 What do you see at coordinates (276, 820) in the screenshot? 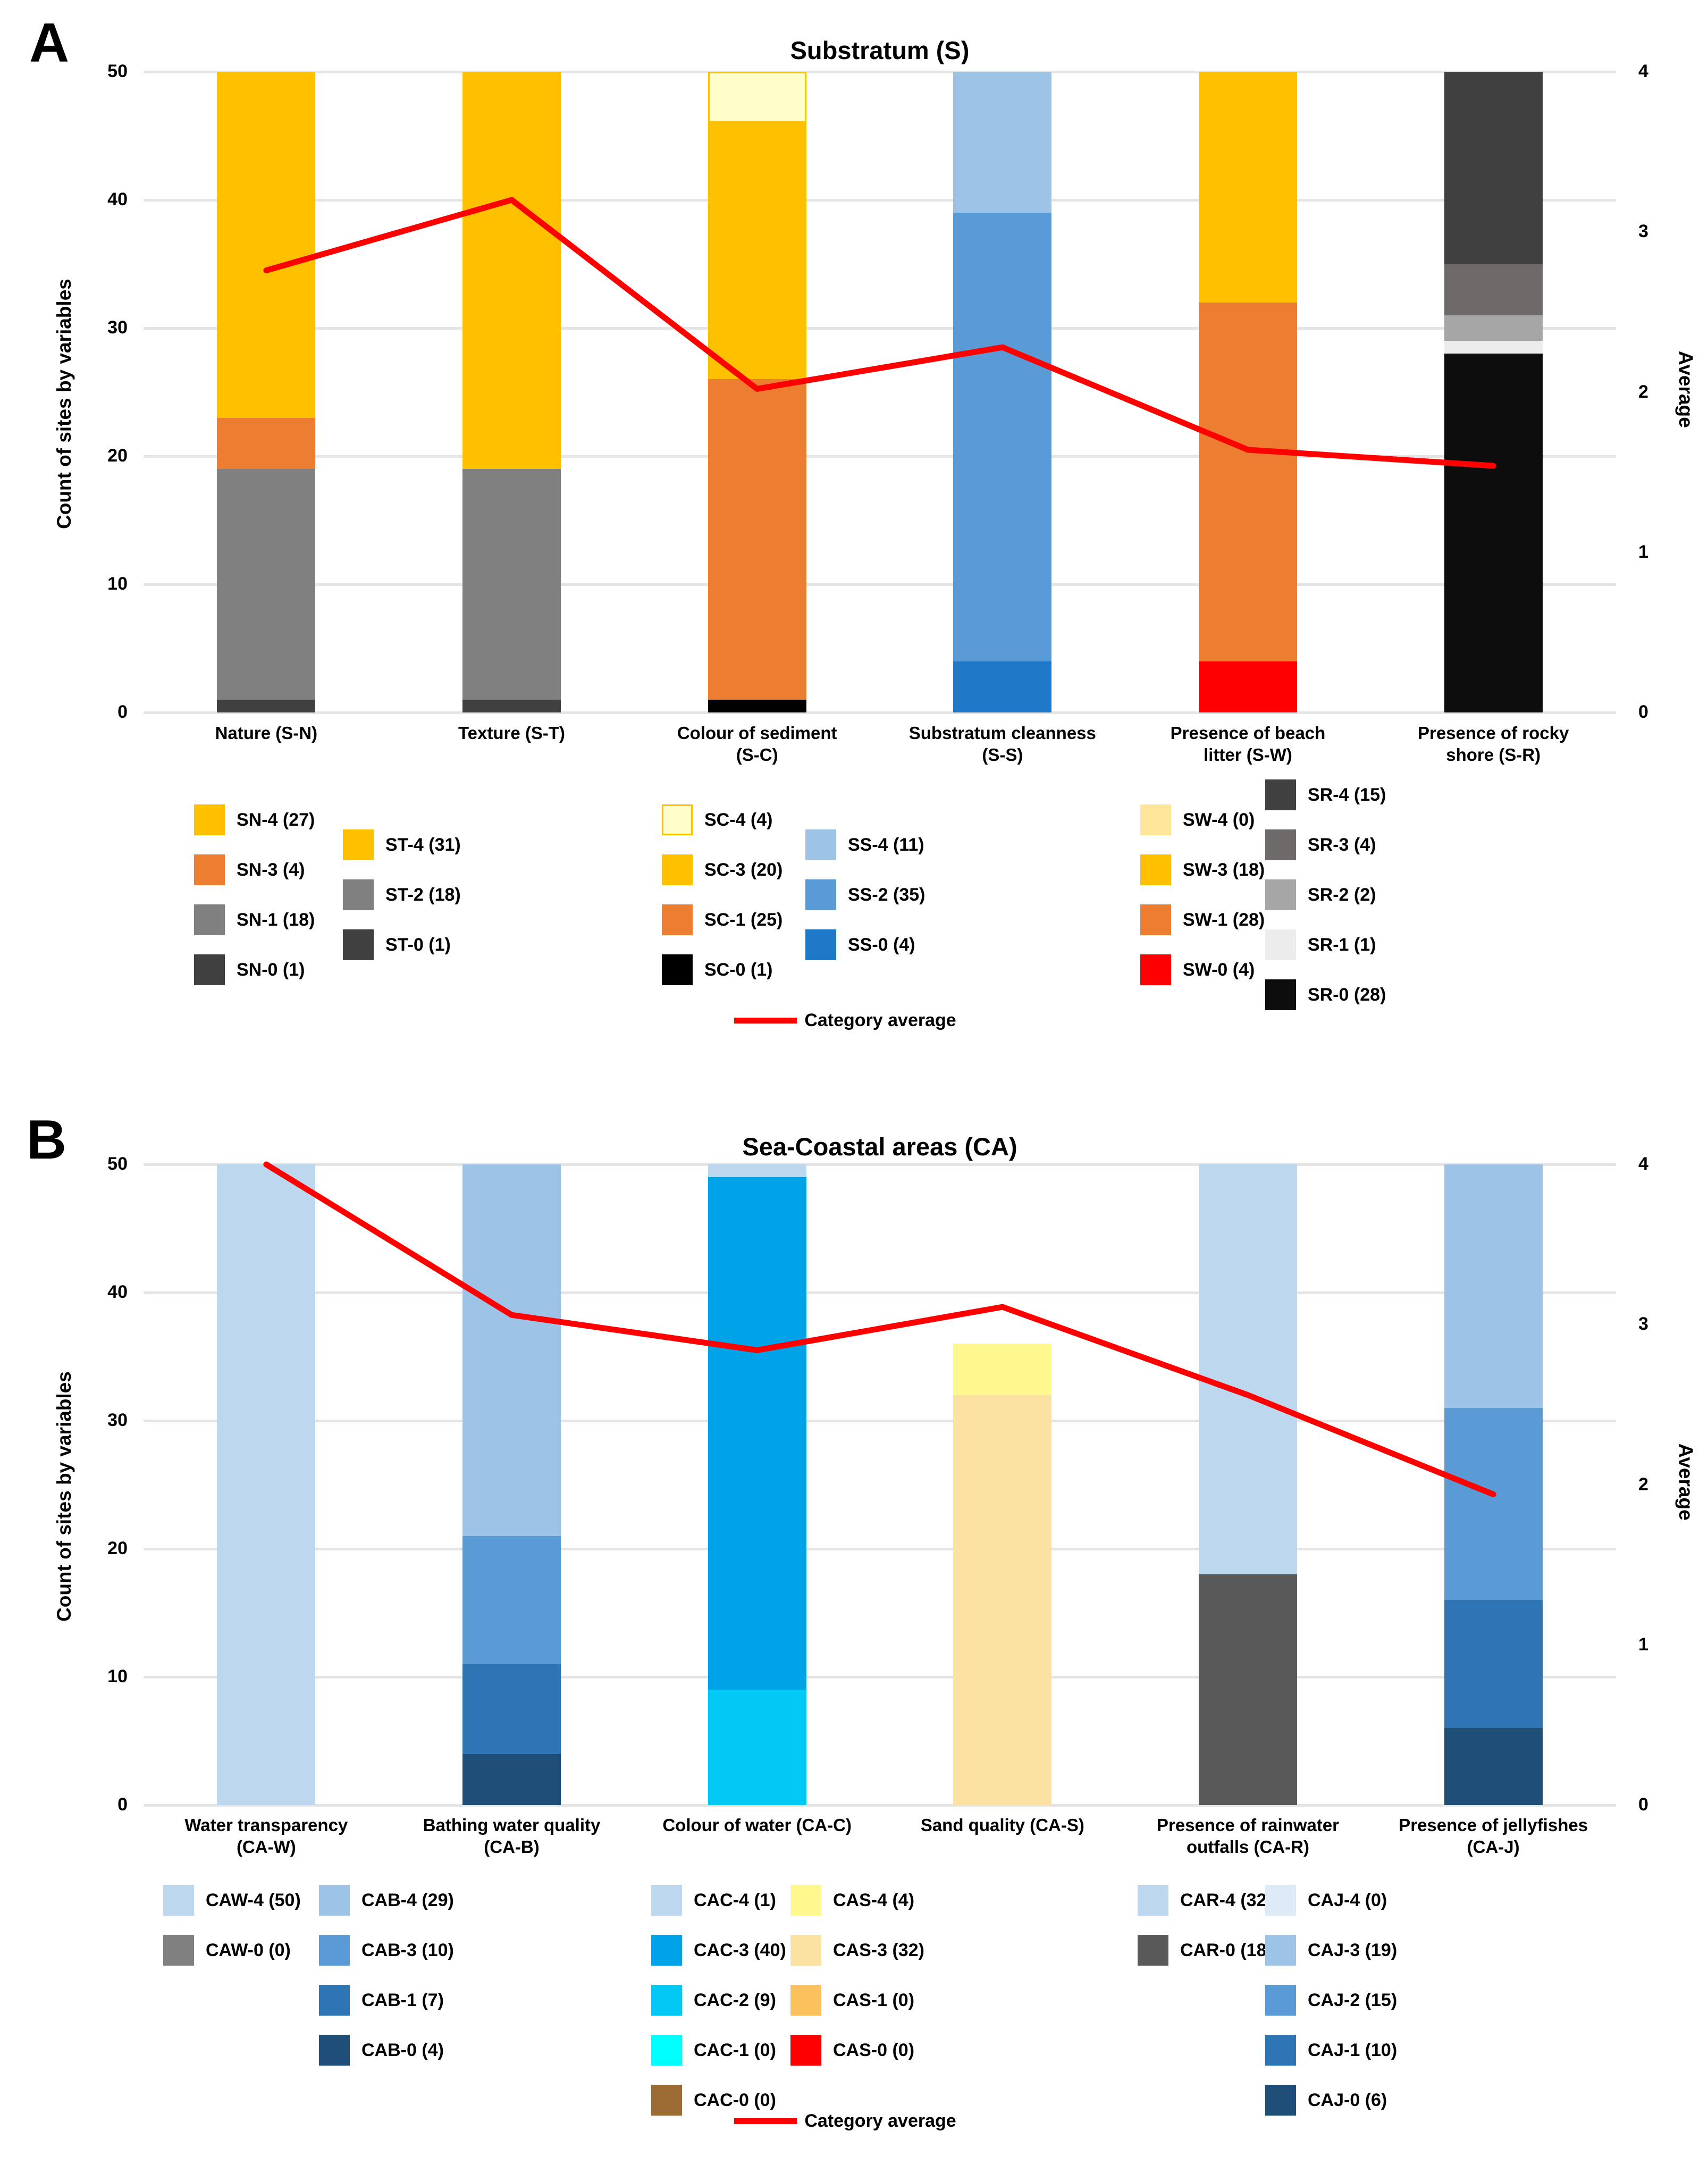
I see `legend-label-SN-4: SN-4 (27)` at bounding box center [276, 820].